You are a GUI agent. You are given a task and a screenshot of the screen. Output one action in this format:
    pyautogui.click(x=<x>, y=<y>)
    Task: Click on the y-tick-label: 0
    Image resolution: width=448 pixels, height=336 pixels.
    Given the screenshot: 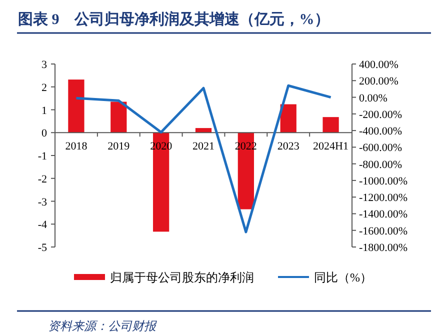 What is the action you would take?
    pyautogui.click(x=45, y=134)
    